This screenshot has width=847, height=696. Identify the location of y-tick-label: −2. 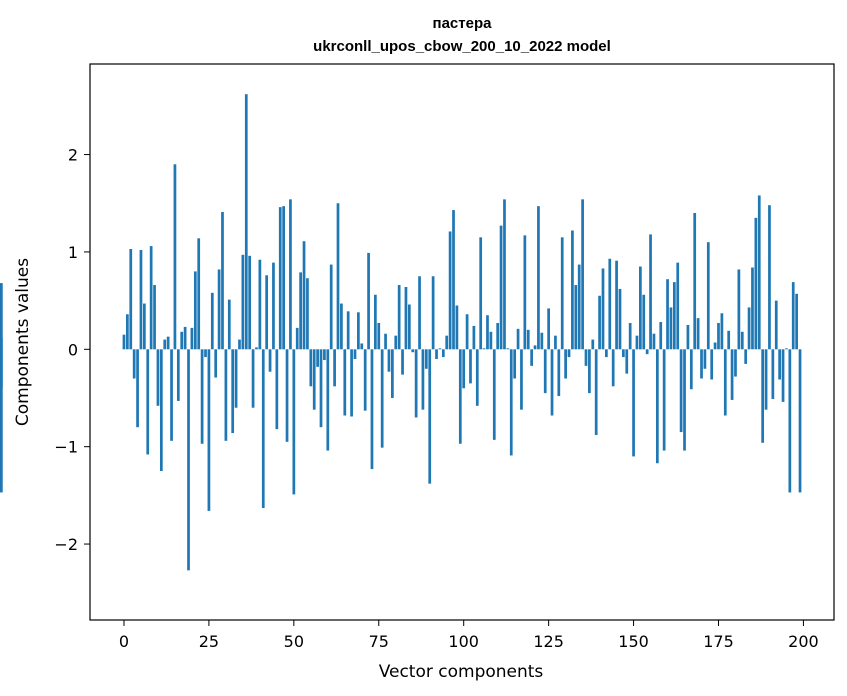
(66, 544).